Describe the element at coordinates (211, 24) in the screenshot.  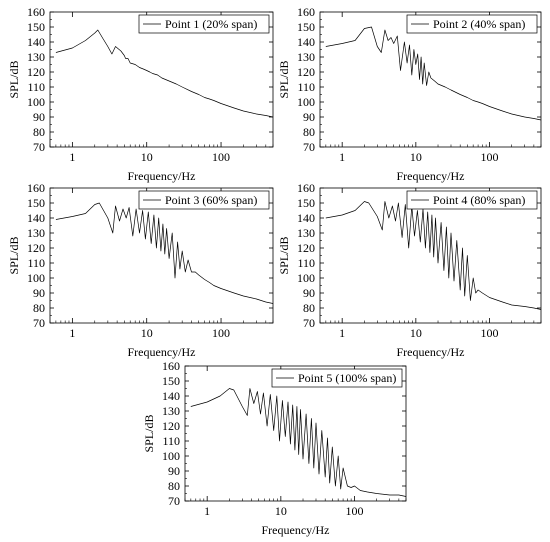
I see `legend-label: Point 1 (20% span)` at that location.